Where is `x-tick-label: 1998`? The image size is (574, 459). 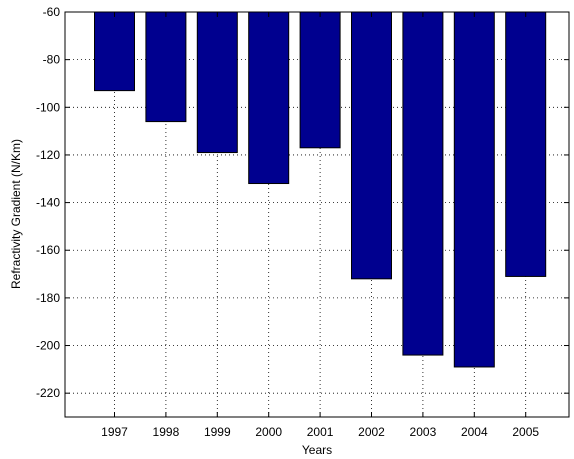
x-tick-label: 1998 is located at coordinates (166, 432).